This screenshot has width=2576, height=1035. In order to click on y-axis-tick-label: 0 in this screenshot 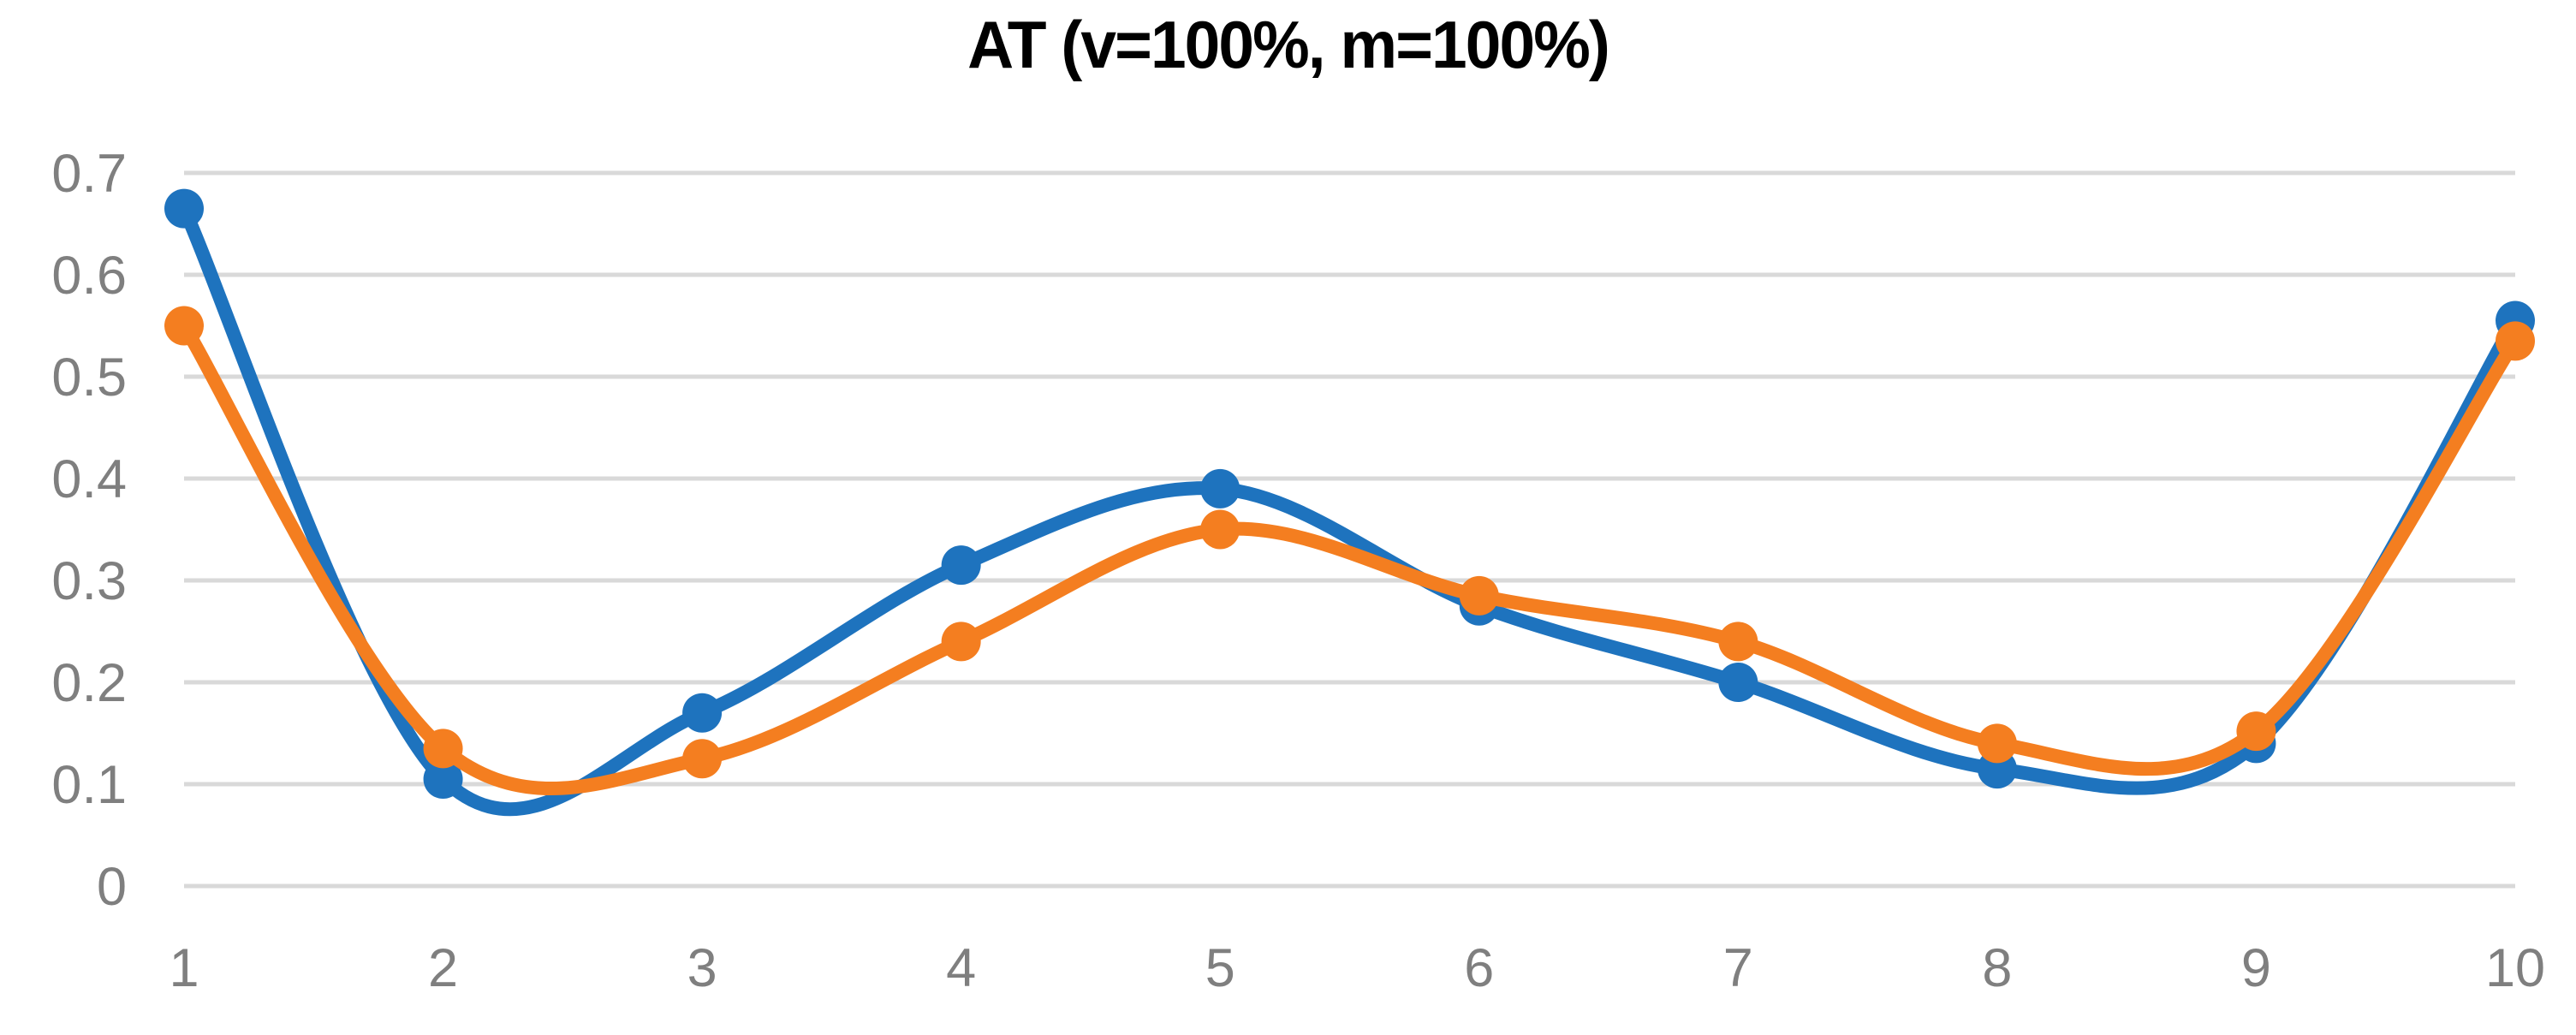, I will do `click(112, 887)`.